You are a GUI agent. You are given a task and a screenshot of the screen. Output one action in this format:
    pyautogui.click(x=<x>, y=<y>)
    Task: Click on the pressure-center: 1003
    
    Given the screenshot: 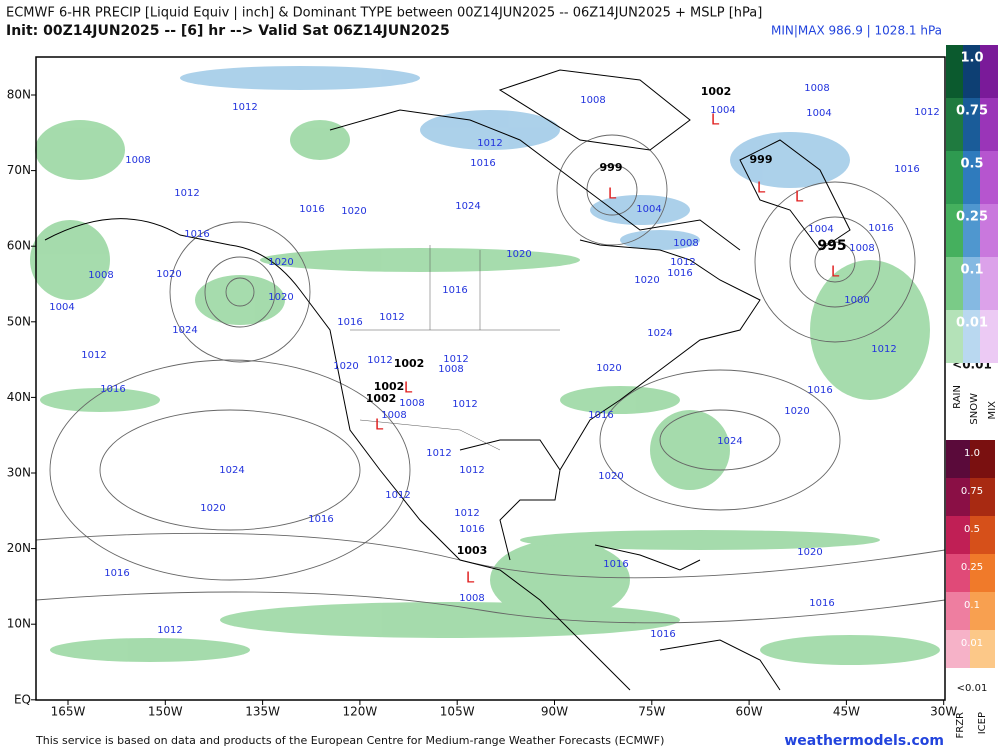 What is the action you would take?
    pyautogui.click(x=472, y=550)
    